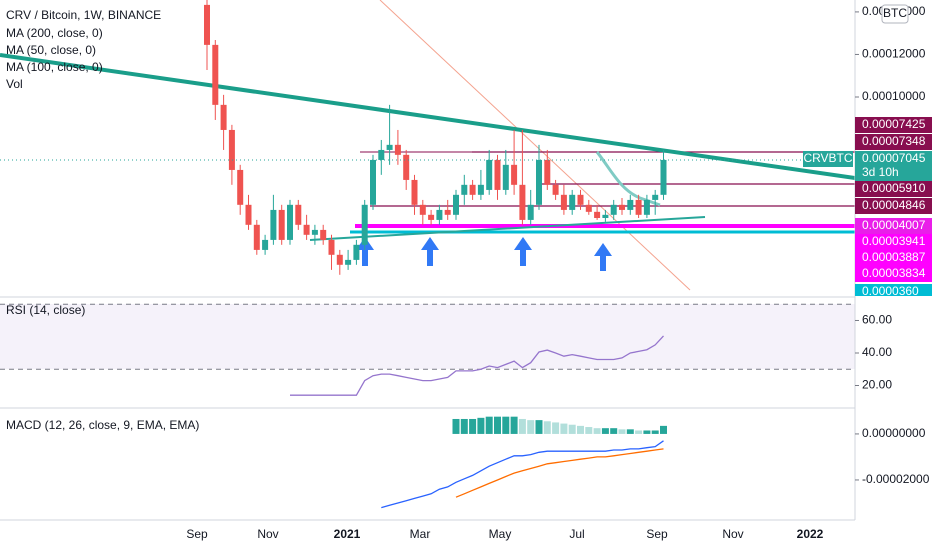 This screenshot has width=932, height=550. I want to click on symbol-badge, so click(828, 159).